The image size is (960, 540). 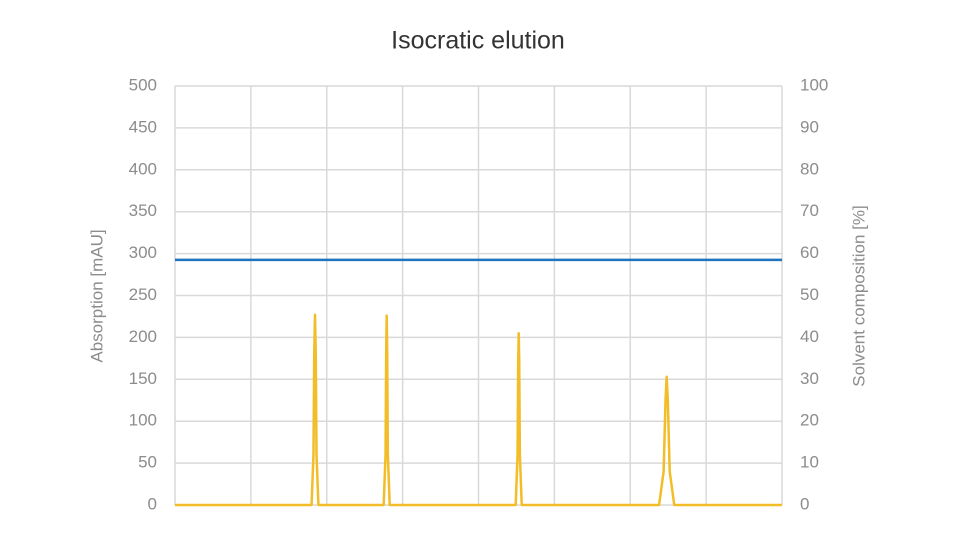 What do you see at coordinates (143, 420) in the screenshot?
I see `y-tick-label: 100` at bounding box center [143, 420].